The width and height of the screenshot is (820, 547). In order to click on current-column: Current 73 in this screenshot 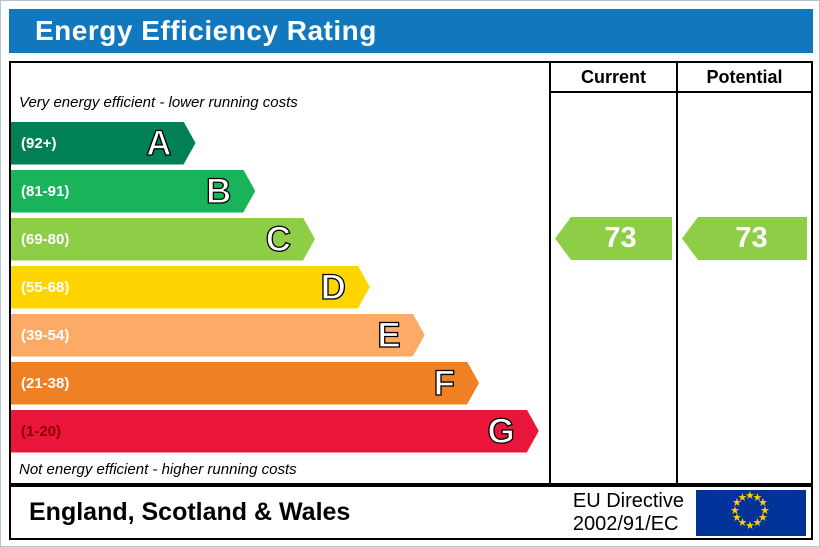, I will do `click(613, 273)`.